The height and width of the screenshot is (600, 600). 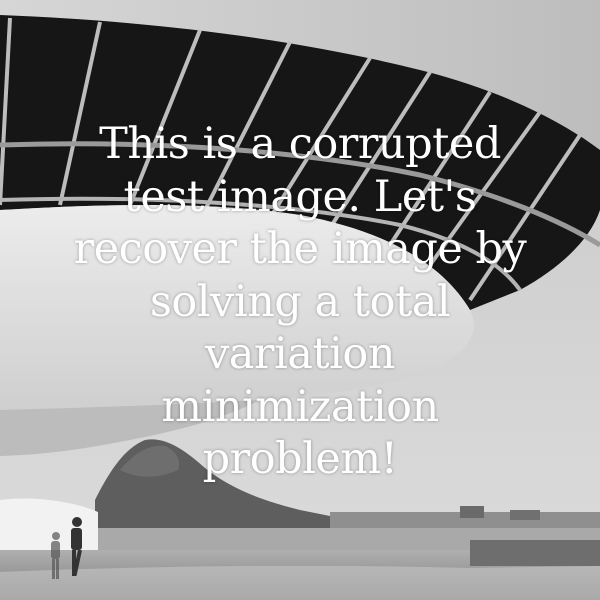 What do you see at coordinates (300, 459) in the screenshot?
I see `overlay-line: problem!` at bounding box center [300, 459].